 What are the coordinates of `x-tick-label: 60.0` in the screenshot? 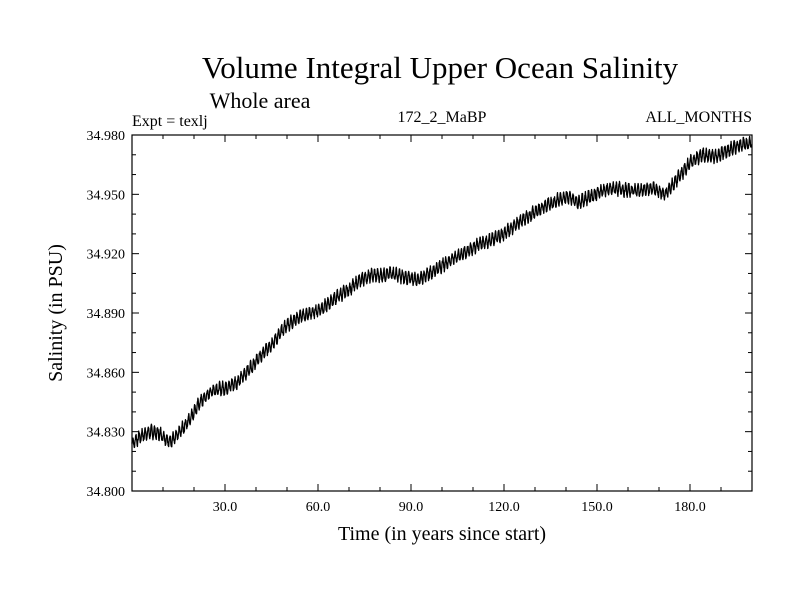 It's located at (318, 507).